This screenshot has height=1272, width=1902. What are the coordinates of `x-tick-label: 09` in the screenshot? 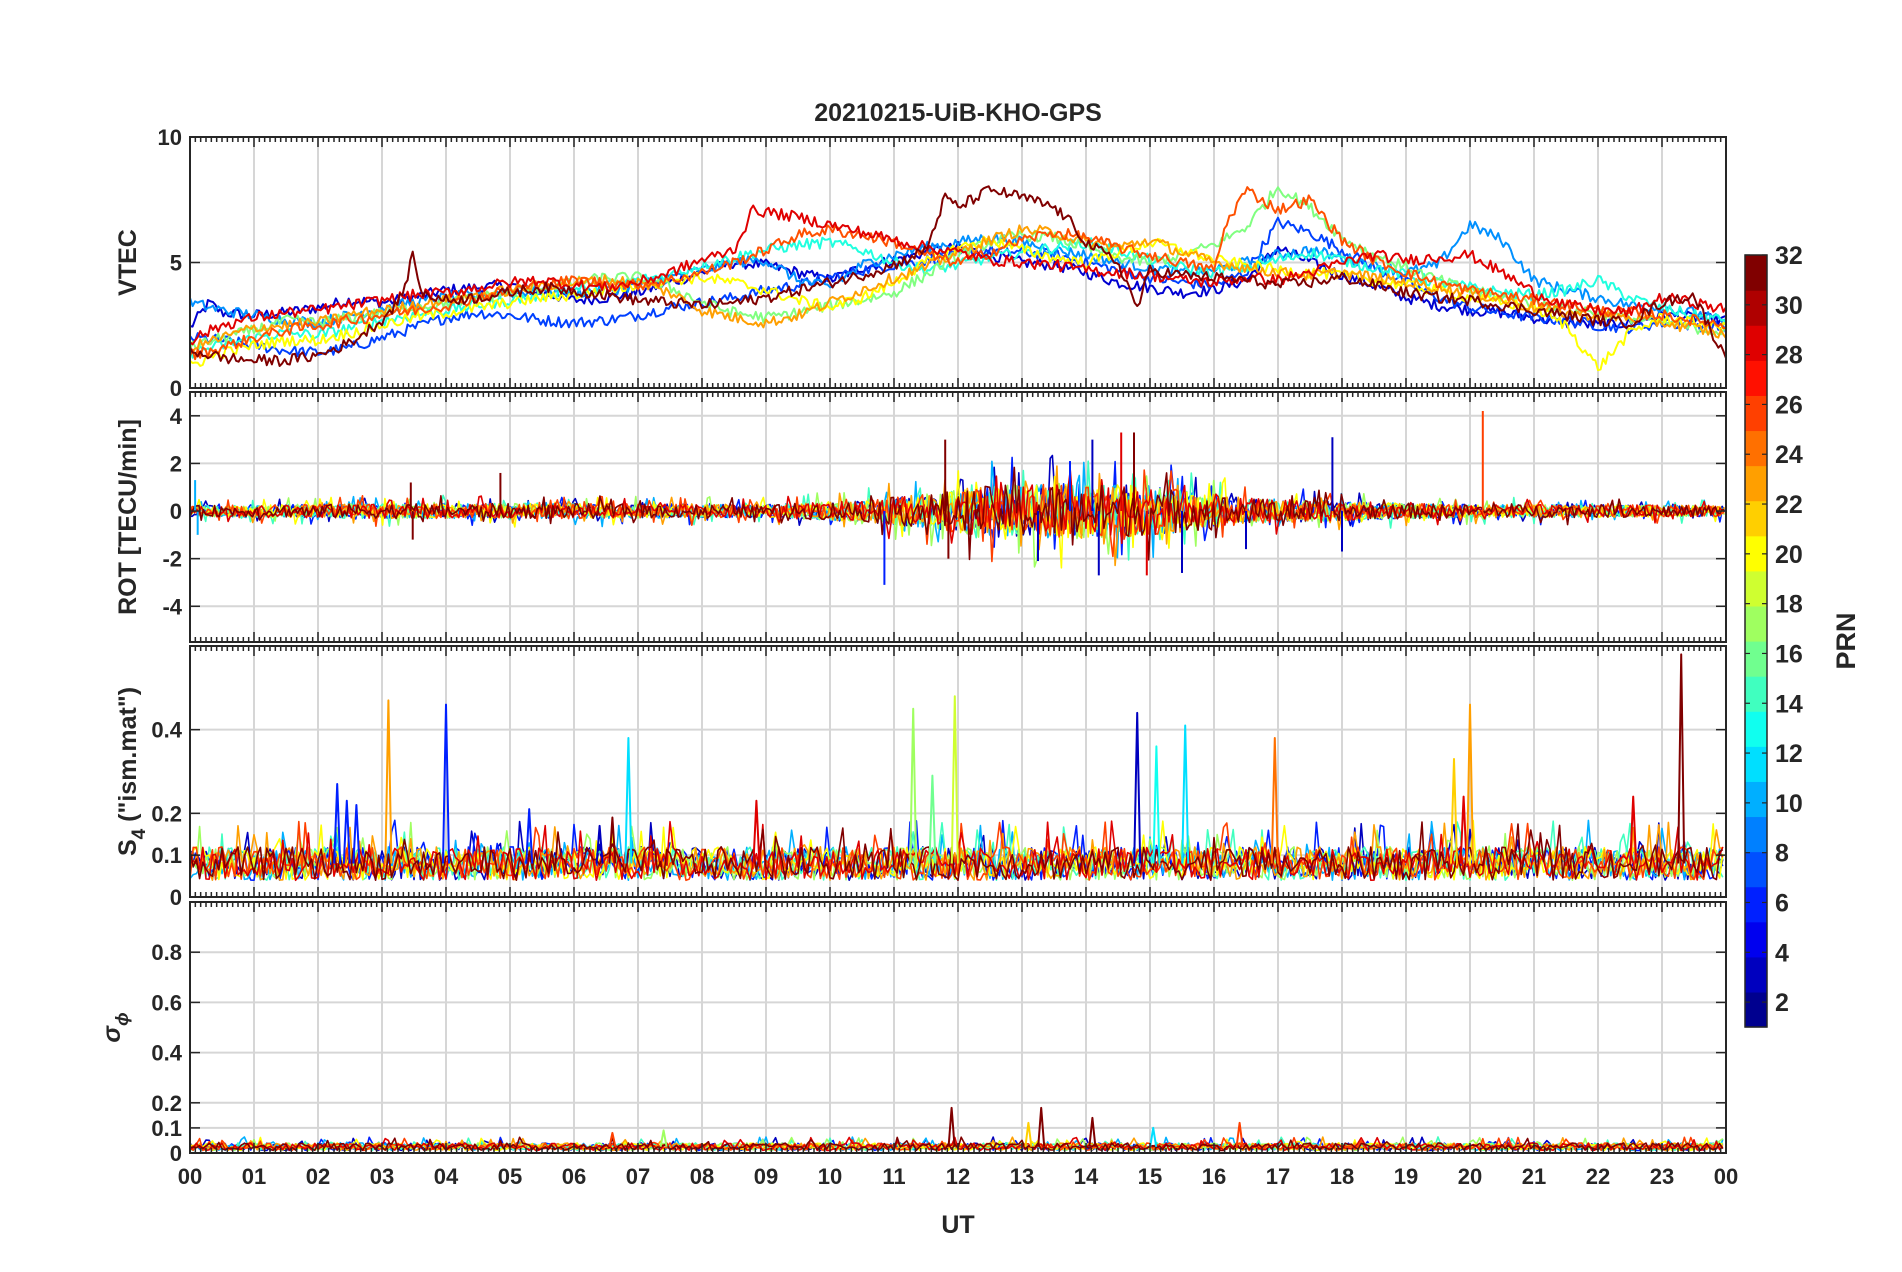 It's located at (766, 1176).